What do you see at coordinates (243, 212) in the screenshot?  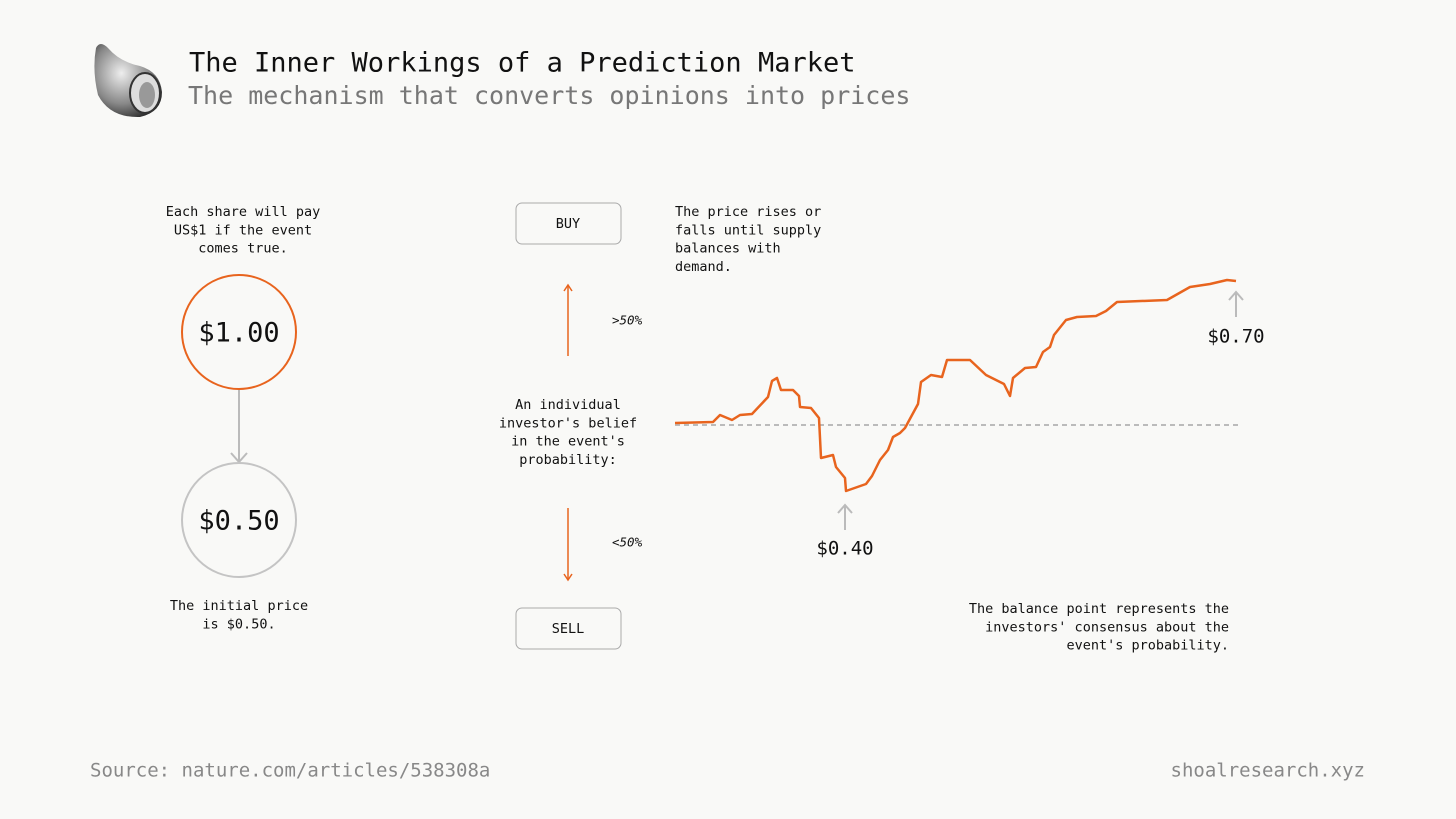 I see `note-line: Each share will pay` at bounding box center [243, 212].